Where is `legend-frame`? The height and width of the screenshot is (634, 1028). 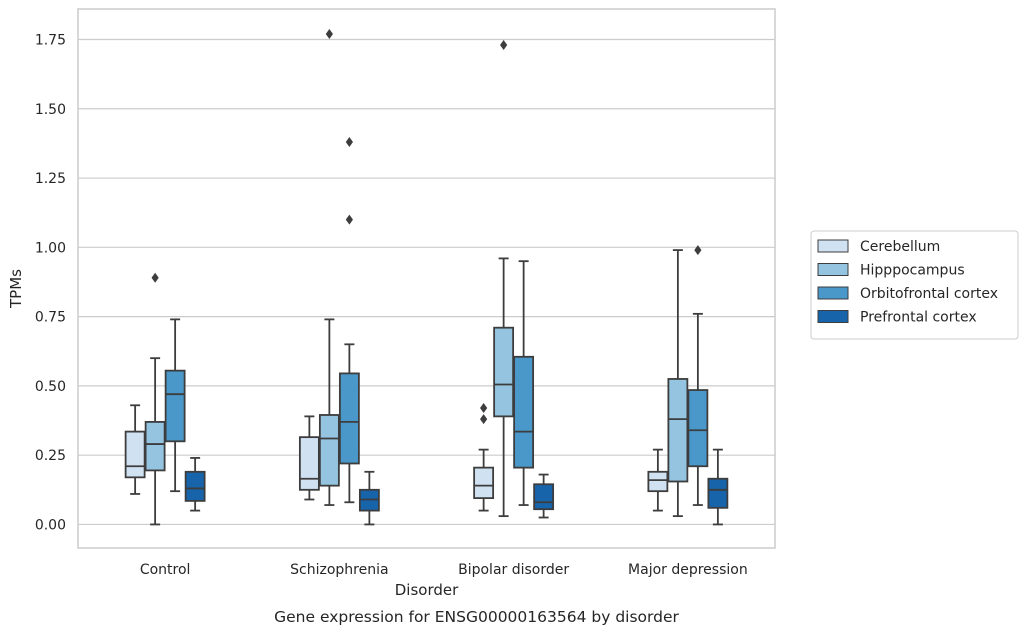 legend-frame is located at coordinates (914, 285).